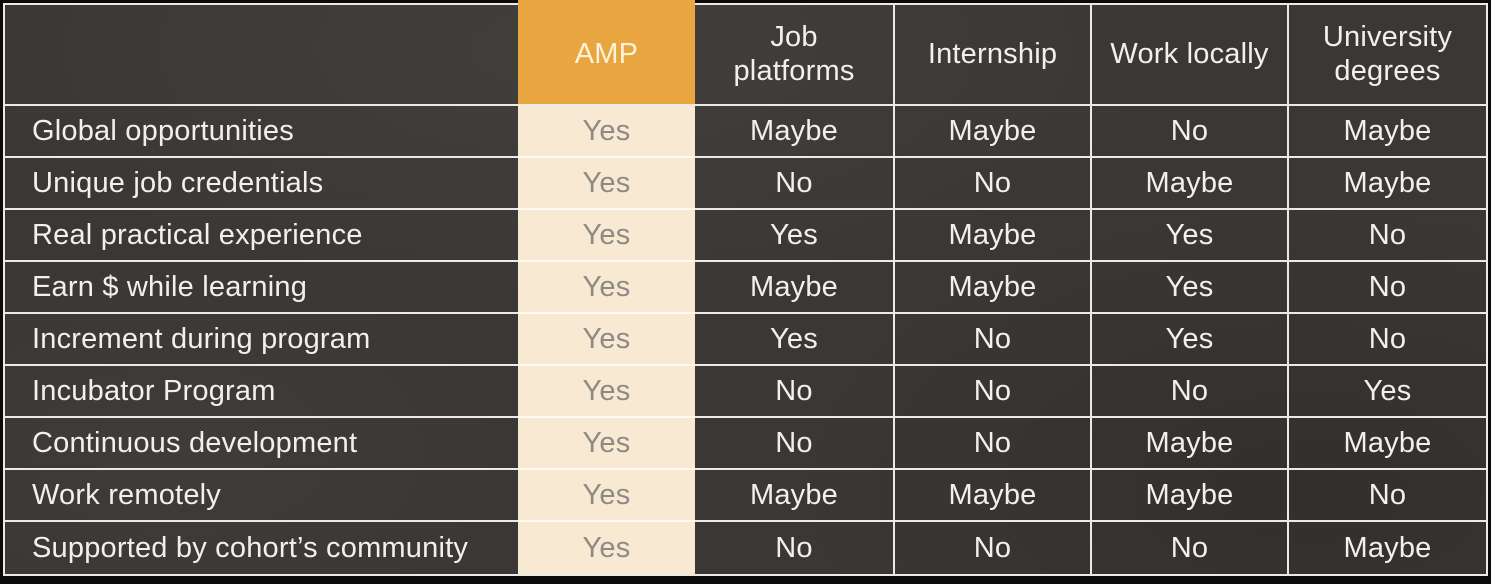  Describe the element at coordinates (197, 234) in the screenshot. I see `feature-label-label: Real practical experience` at that location.